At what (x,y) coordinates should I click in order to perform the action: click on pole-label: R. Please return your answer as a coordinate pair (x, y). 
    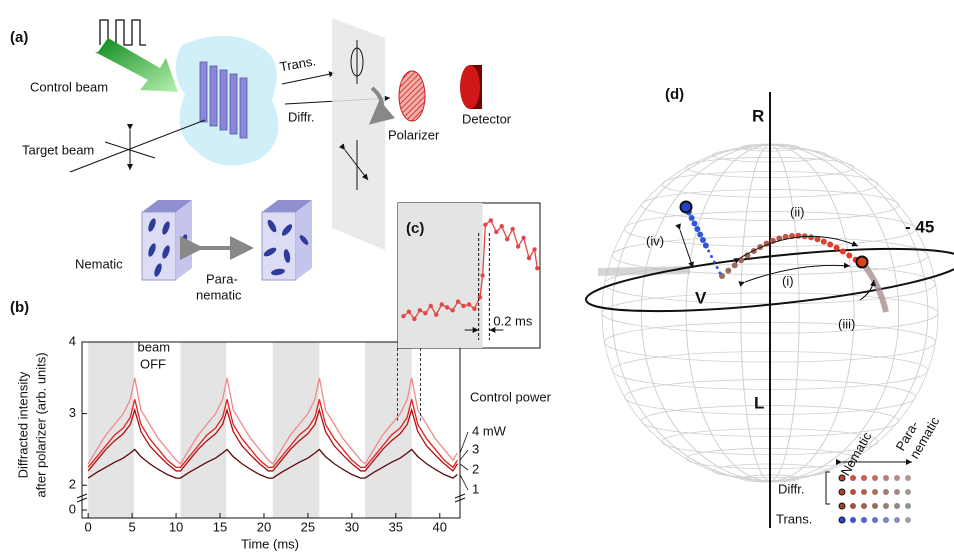
    Looking at the image, I should click on (758, 115).